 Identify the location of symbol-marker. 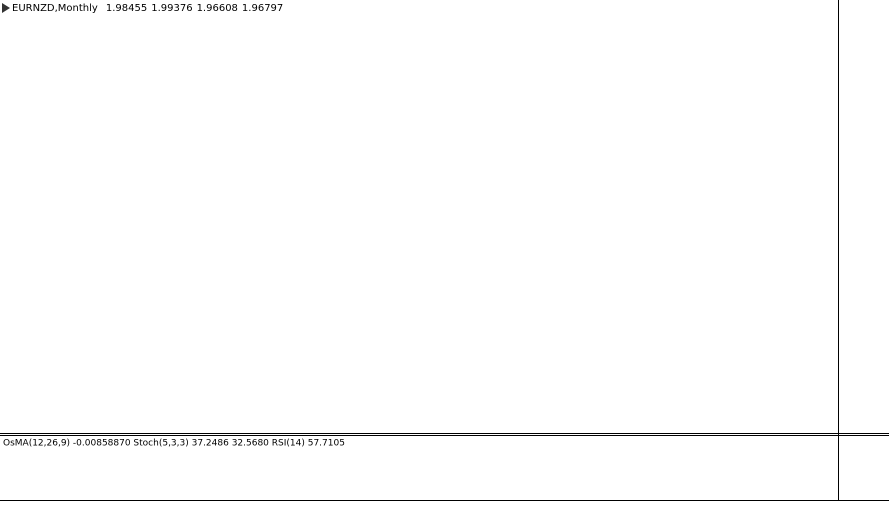
(6, 8).